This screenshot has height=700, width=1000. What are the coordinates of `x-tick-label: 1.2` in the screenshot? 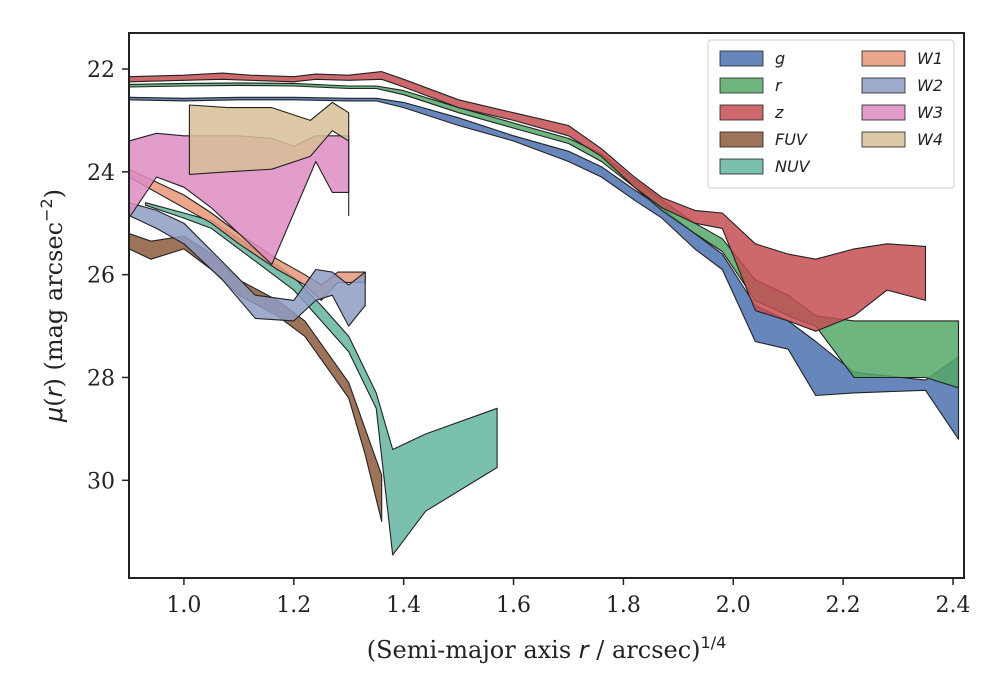 It's located at (293, 605).